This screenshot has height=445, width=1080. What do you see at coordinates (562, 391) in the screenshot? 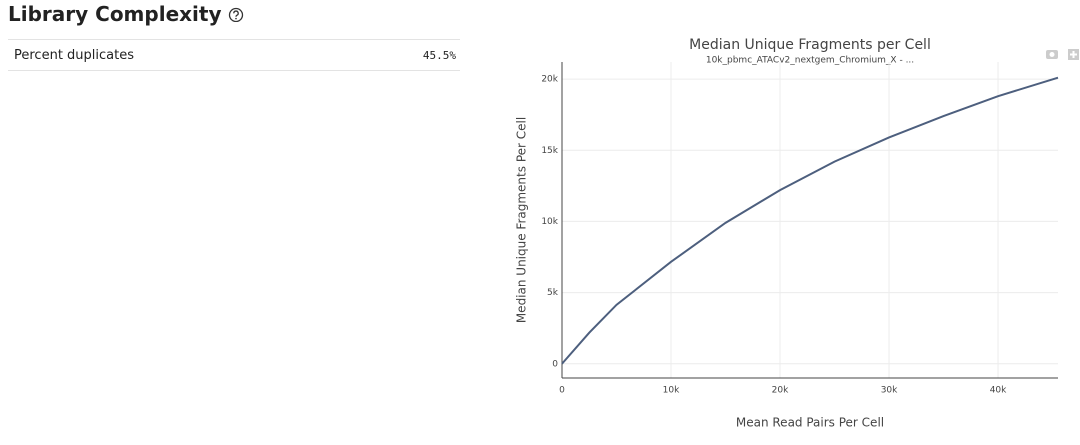
I see `x-tick-label: 0` at bounding box center [562, 391].